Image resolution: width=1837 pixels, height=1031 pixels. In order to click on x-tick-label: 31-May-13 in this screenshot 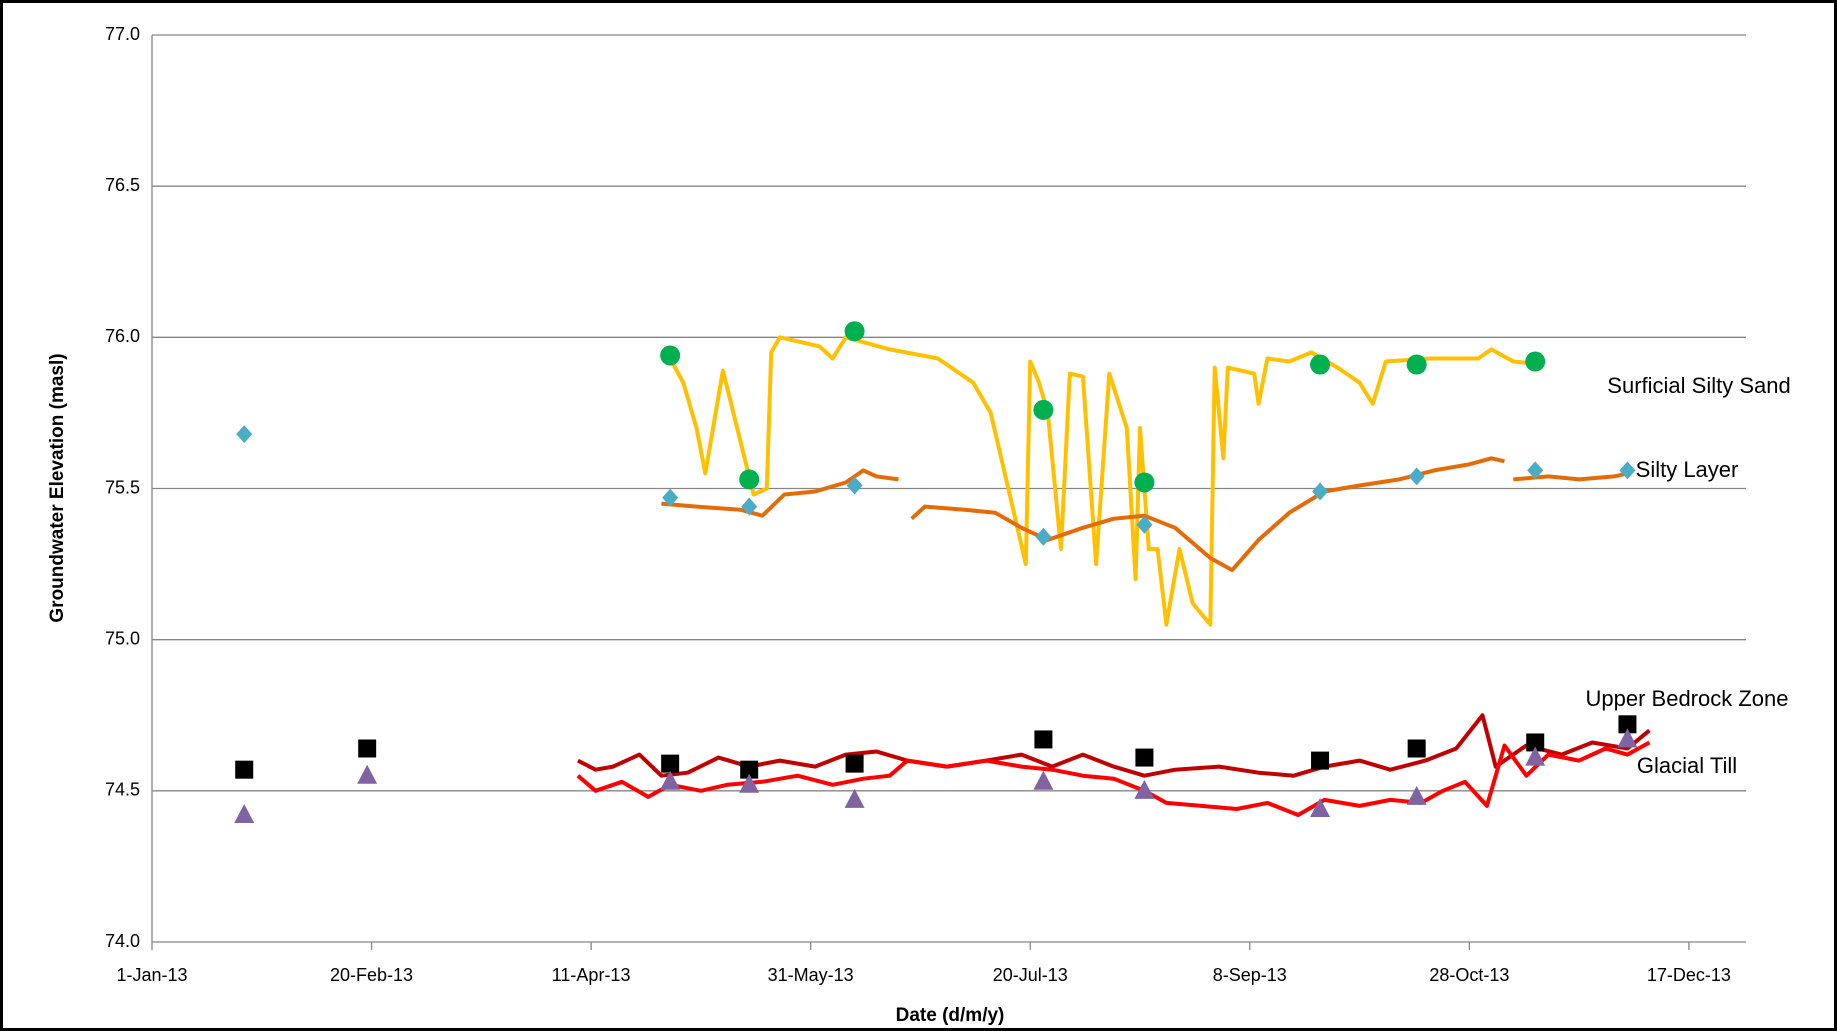, I will do `click(811, 975)`.